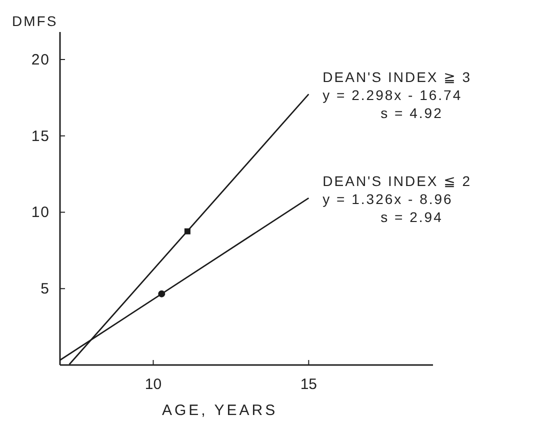 Image resolution: width=553 pixels, height=427 pixels. I want to click on annotation: y = 1.326x - 8.96 s = 2.94, so click(387, 208).